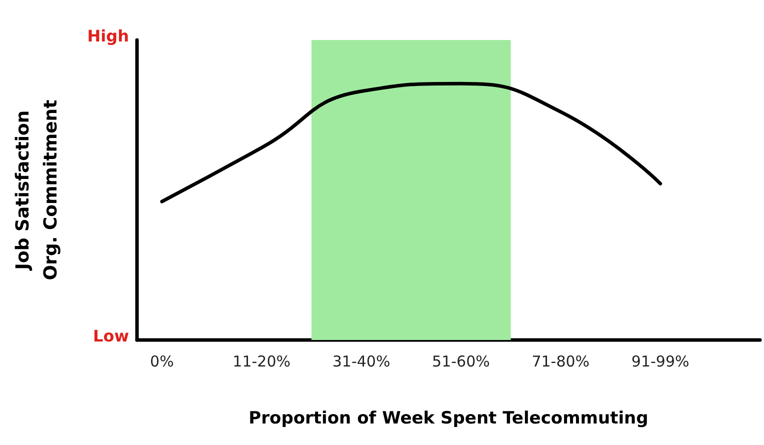  Describe the element at coordinates (111, 336) in the screenshot. I see `text: Low` at that location.